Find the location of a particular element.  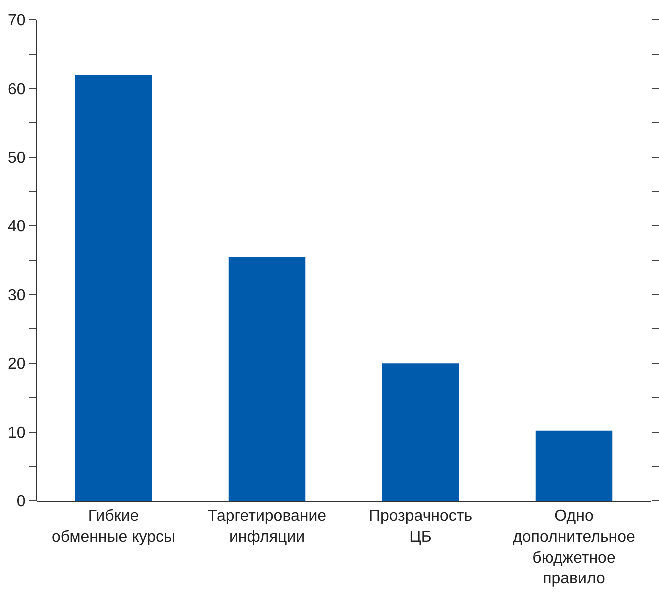

x-tick-label: Гибкие обменные курсы is located at coordinates (114, 527).